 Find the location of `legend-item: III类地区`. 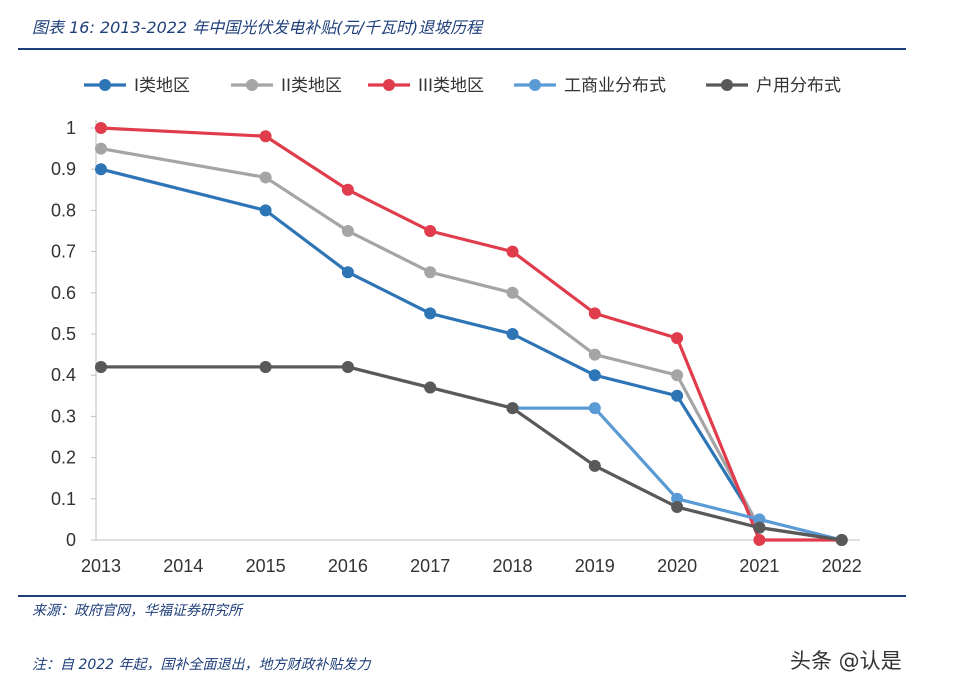

legend-item: III类地区 is located at coordinates (426, 86).